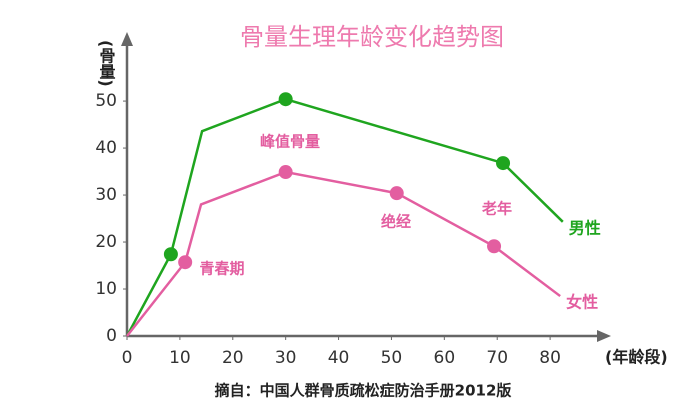 The width and height of the screenshot is (678, 415). What do you see at coordinates (106, 242) in the screenshot?
I see `y-tick-label: 20` at bounding box center [106, 242].